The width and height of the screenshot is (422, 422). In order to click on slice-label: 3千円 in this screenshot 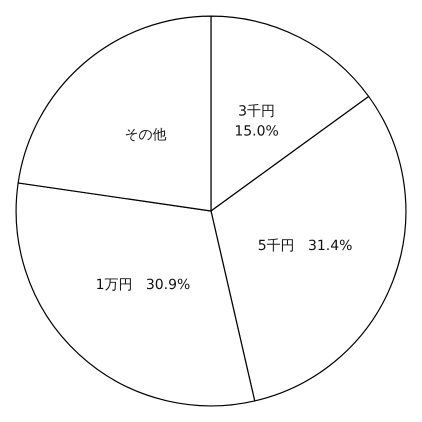, I will do `click(257, 112)`.